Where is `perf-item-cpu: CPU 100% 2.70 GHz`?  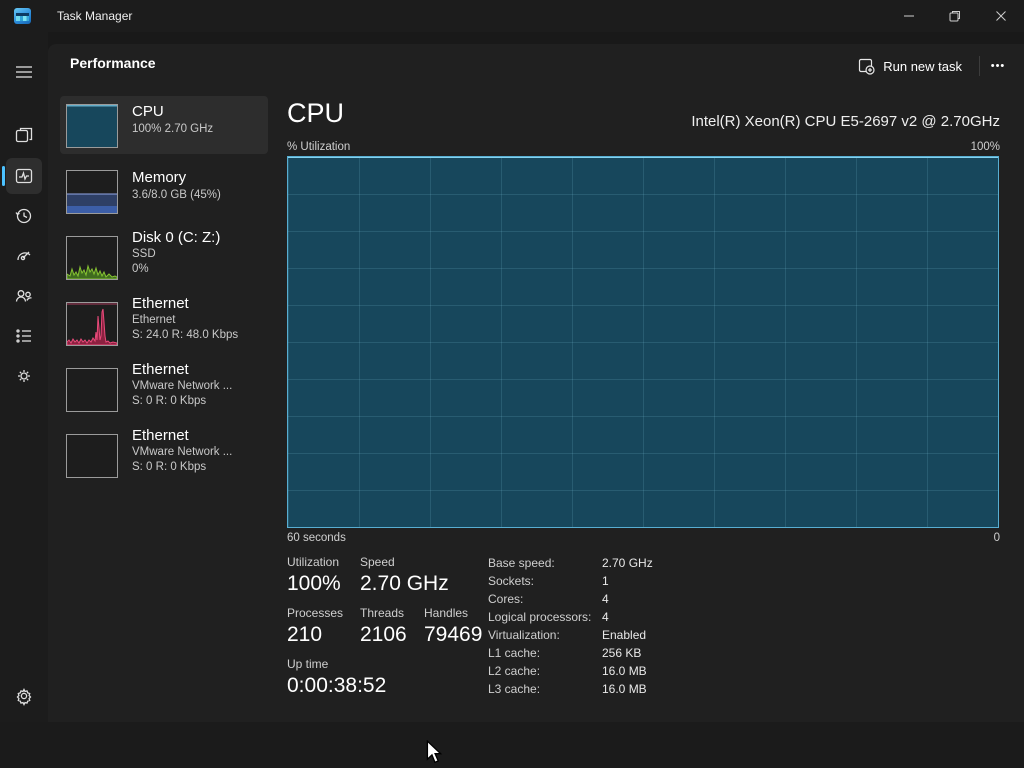 perf-item-cpu: CPU 100% 2.70 GHz is located at coordinates (164, 125).